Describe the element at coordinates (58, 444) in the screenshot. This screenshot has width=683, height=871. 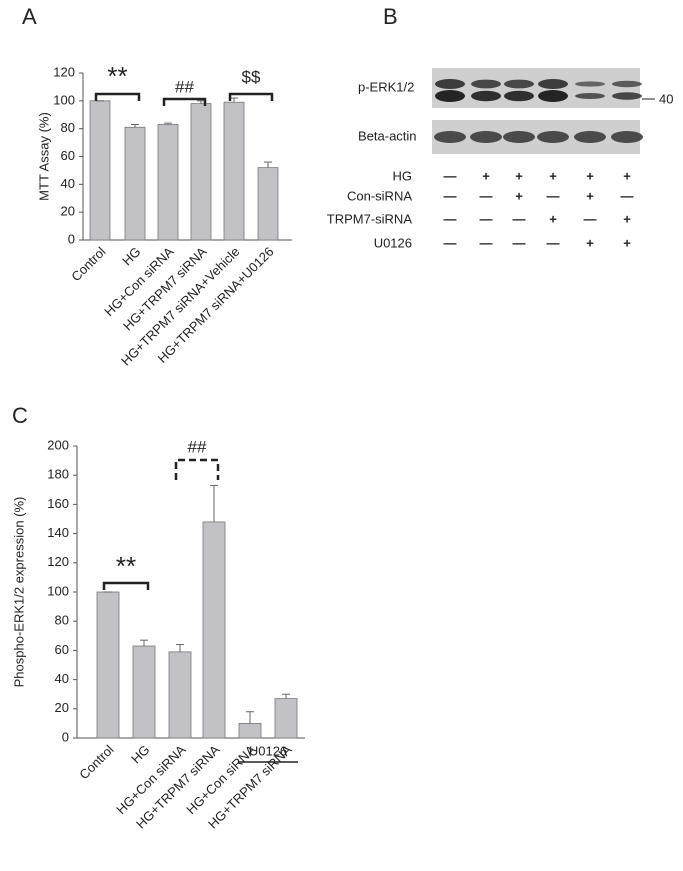
I see `y-tick-label: 200` at that location.